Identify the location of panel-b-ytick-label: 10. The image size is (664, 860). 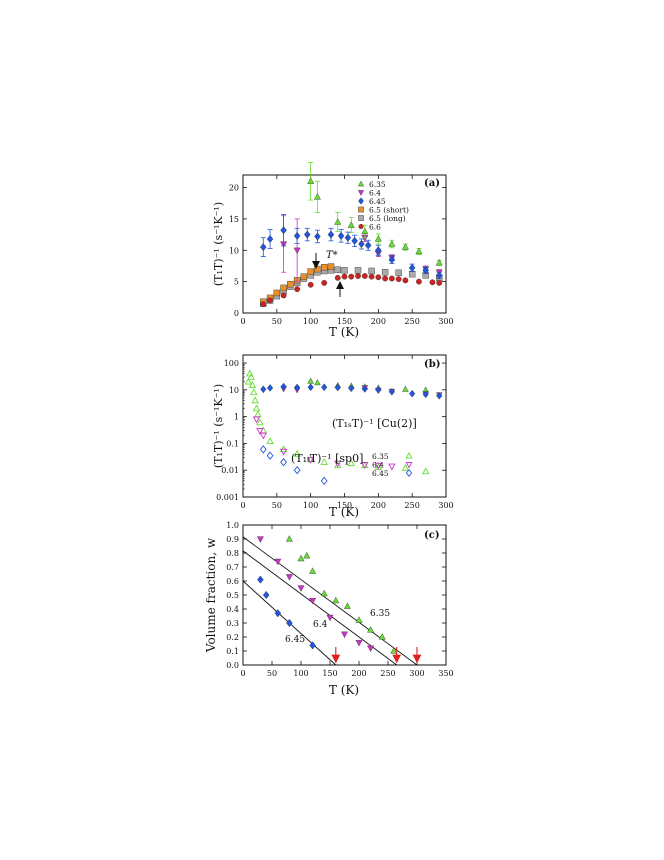
(234, 390).